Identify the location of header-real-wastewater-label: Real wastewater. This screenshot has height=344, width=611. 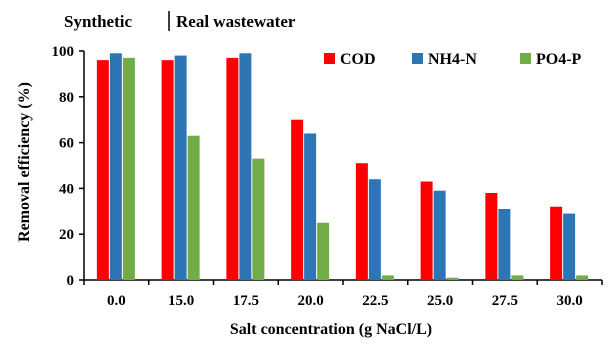
(236, 21).